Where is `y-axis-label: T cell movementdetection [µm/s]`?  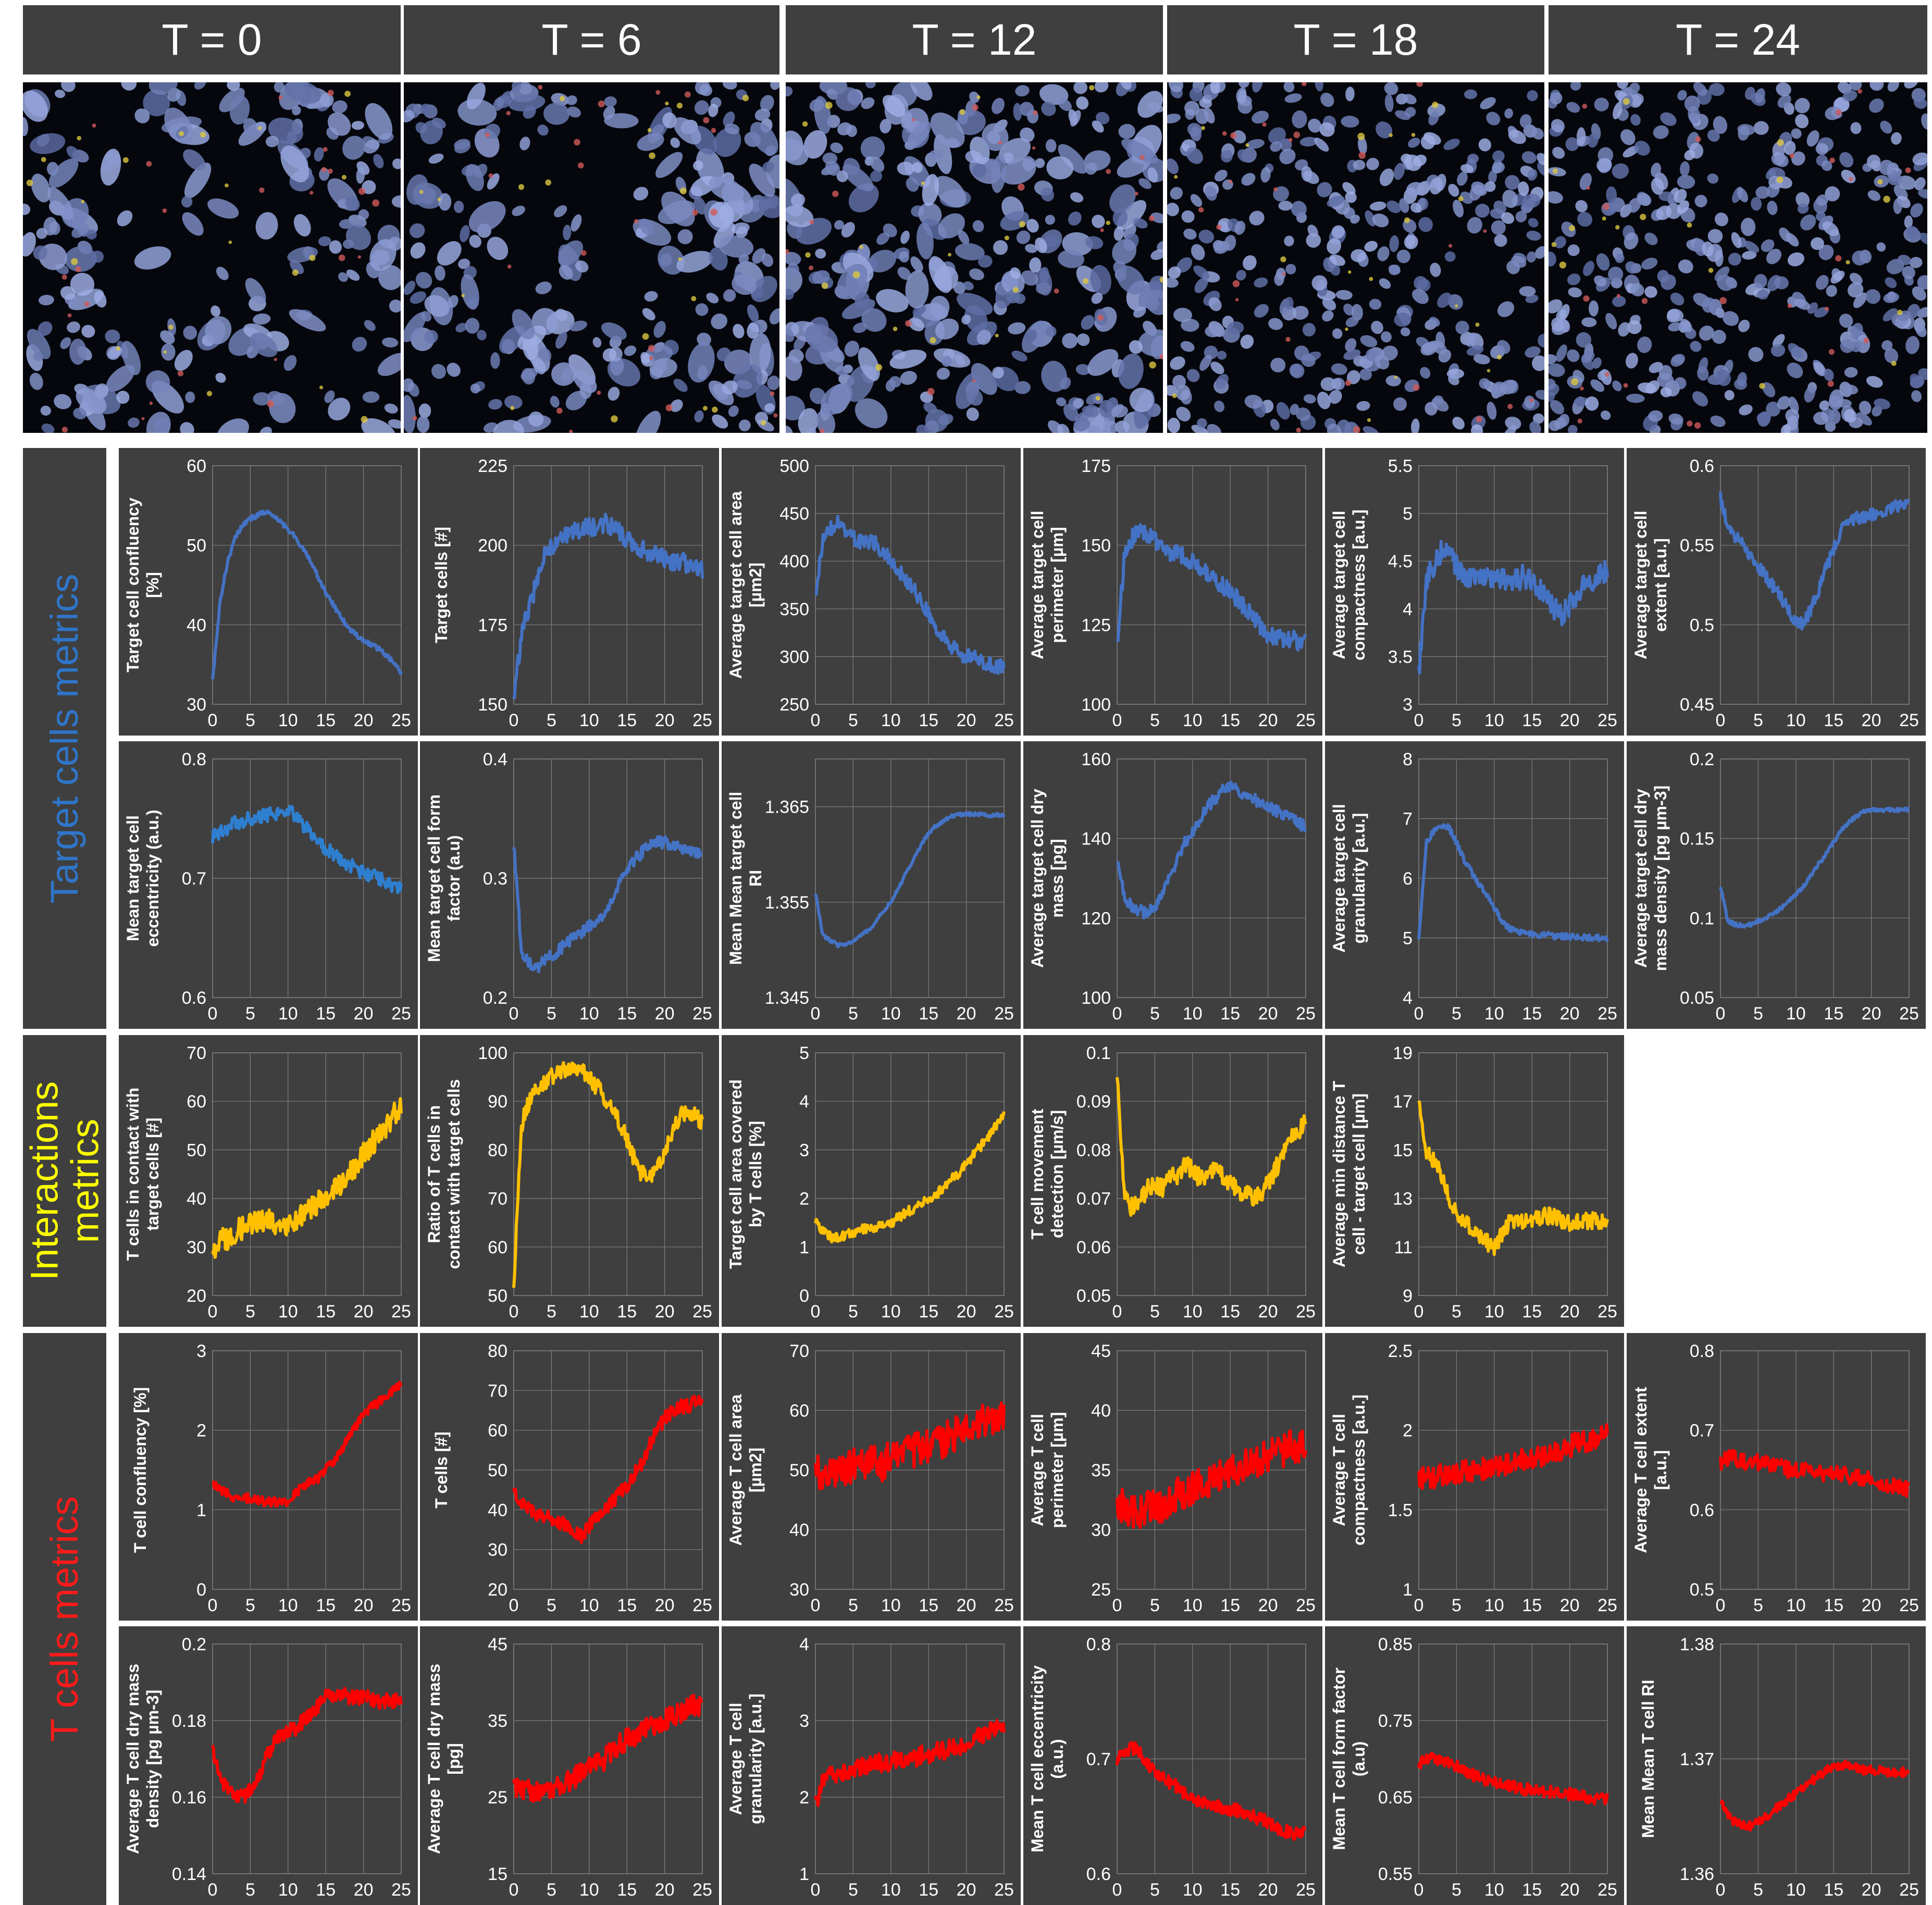
y-axis-label: T cell movementdetection [µm/s] is located at coordinates (1047, 1174).